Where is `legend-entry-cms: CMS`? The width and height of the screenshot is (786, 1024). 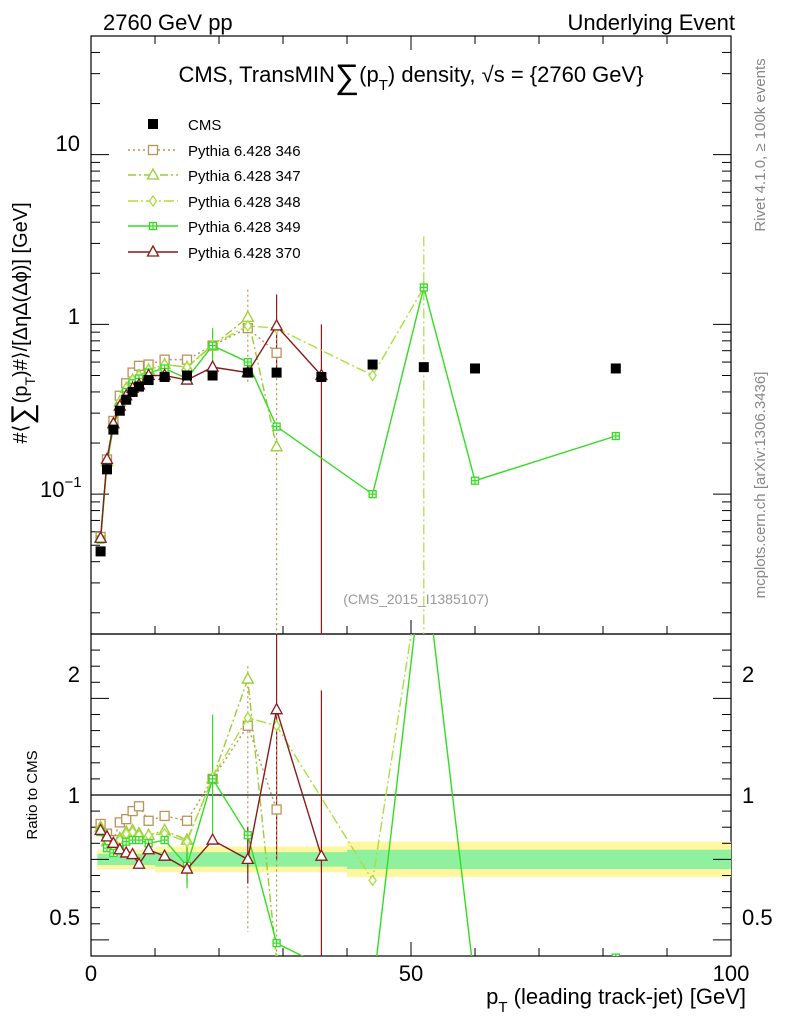 legend-entry-cms: CMS is located at coordinates (184, 125).